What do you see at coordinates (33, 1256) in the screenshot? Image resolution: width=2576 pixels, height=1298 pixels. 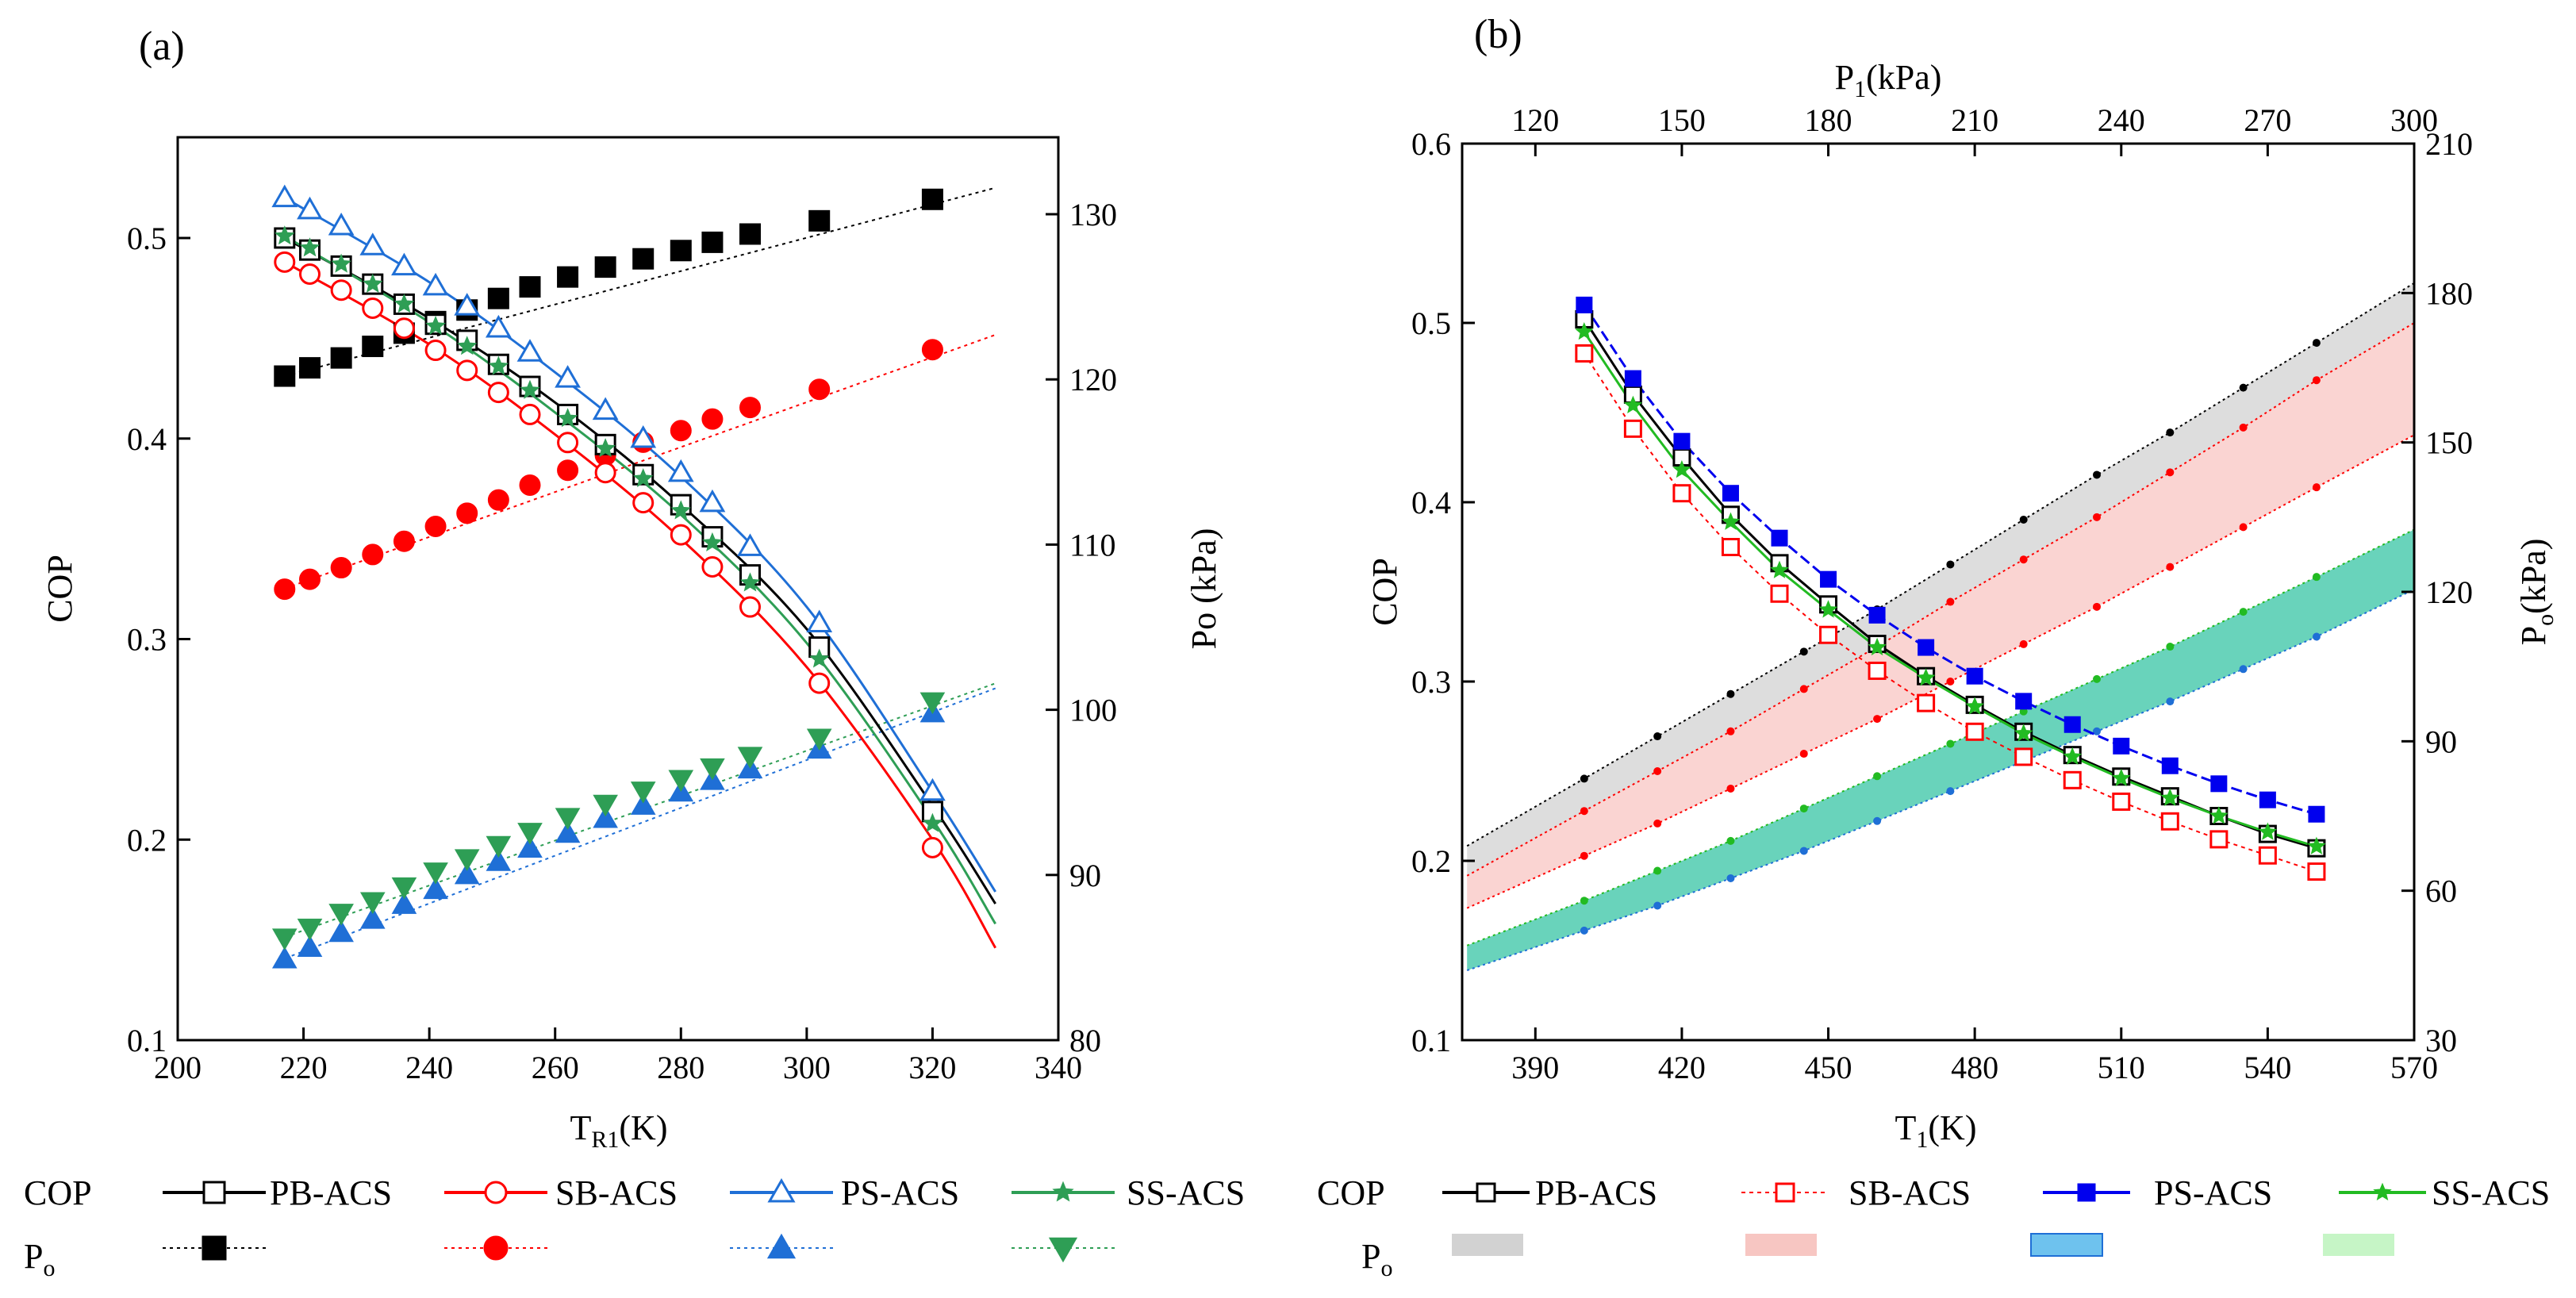 I see `legend-a-row-po-main: P` at bounding box center [33, 1256].